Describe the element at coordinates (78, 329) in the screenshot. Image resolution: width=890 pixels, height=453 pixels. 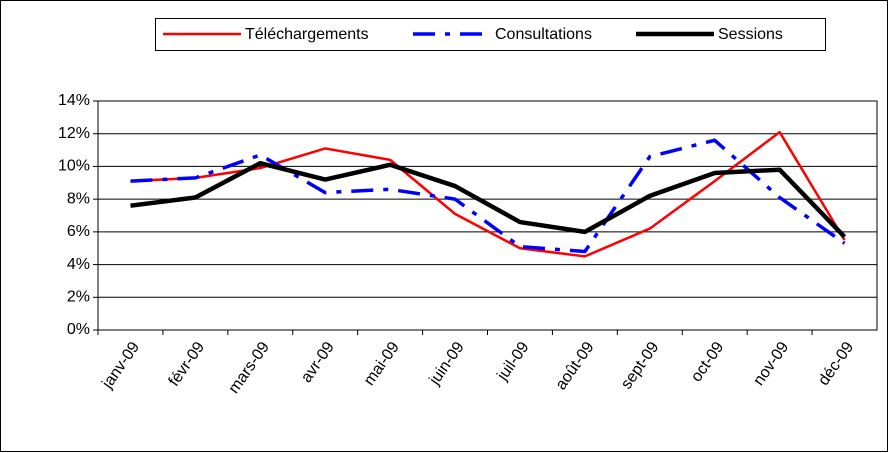
I see `y-tick-label: 0%` at that location.